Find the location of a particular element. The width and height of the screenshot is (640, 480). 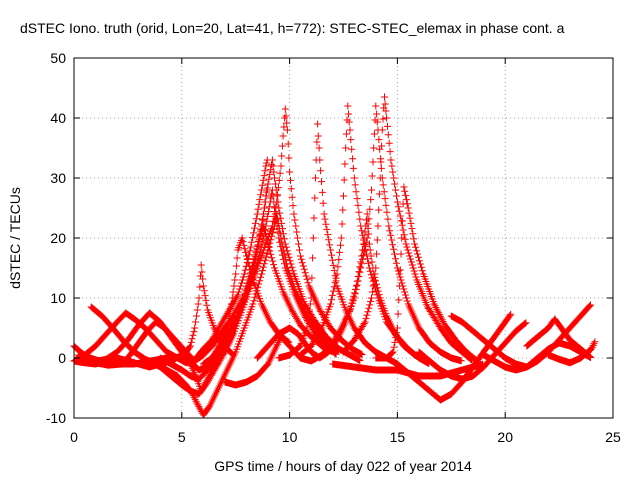

y-tick-label: 0 is located at coordinates (62, 358).